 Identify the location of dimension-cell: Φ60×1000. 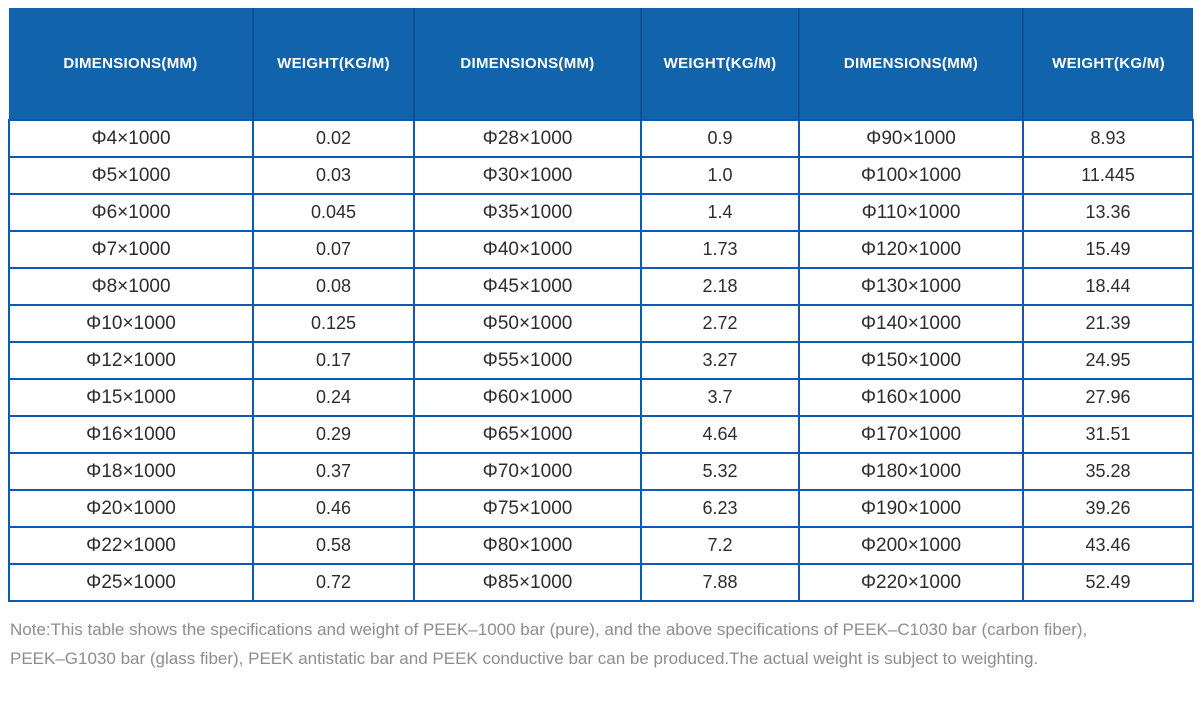
(527, 397).